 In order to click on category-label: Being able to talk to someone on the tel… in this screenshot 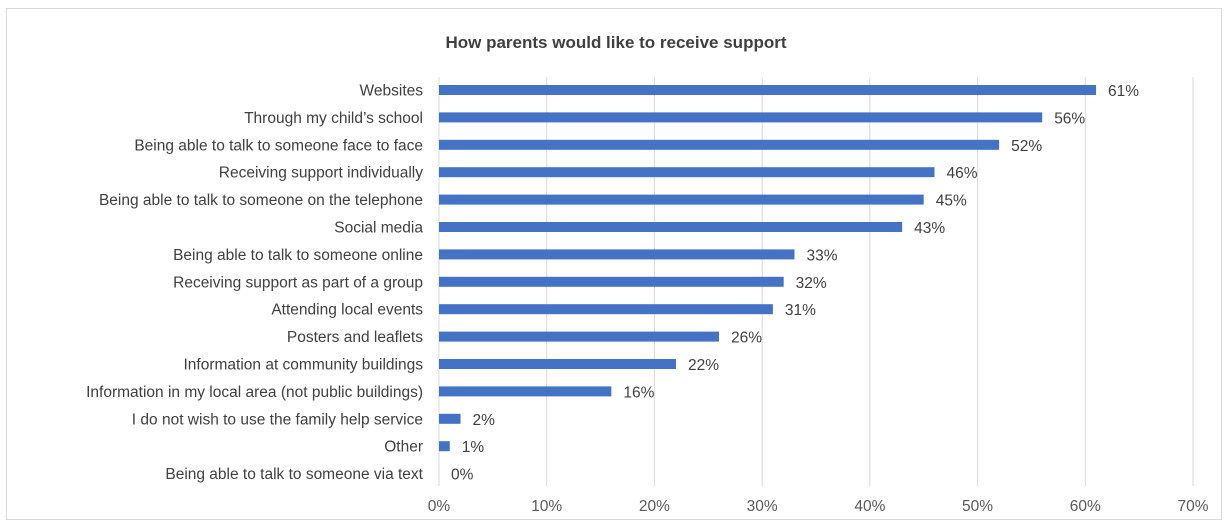, I will do `click(261, 200)`.